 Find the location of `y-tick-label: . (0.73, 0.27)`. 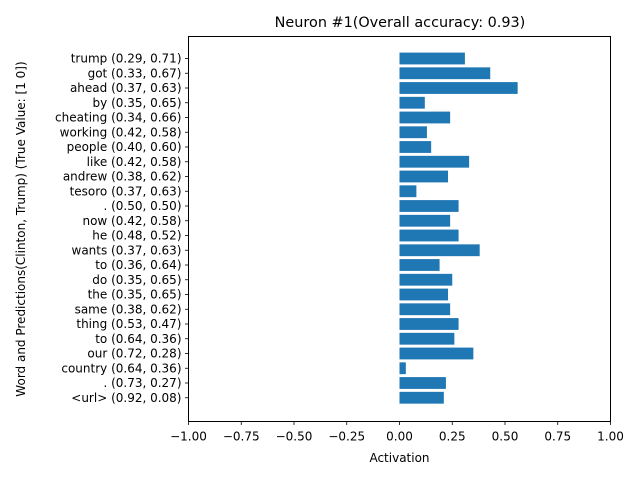

y-tick-label: . (0.73, 0.27) is located at coordinates (142, 383).